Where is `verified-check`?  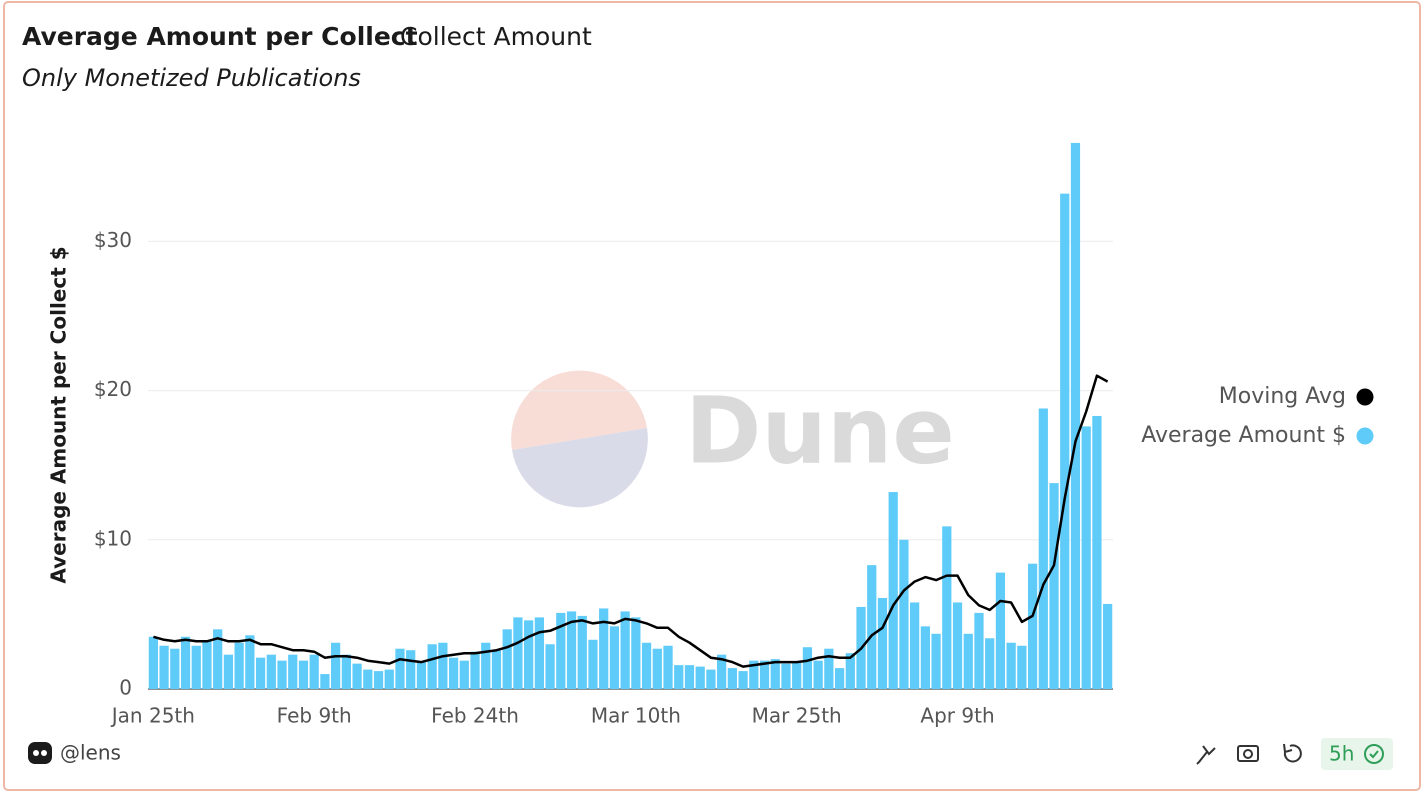
verified-check is located at coordinates (1374, 754).